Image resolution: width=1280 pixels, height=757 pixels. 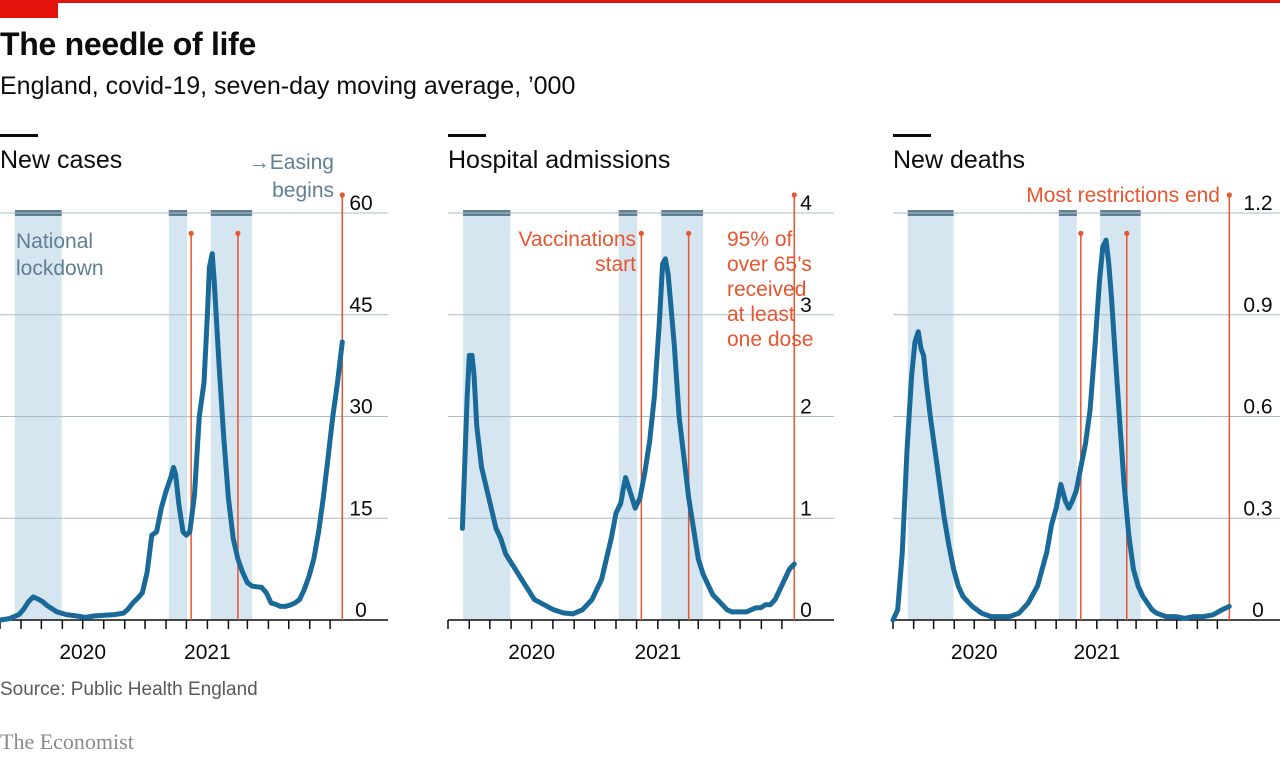 I want to click on panel-title: Hospital admissions, so click(x=559, y=160).